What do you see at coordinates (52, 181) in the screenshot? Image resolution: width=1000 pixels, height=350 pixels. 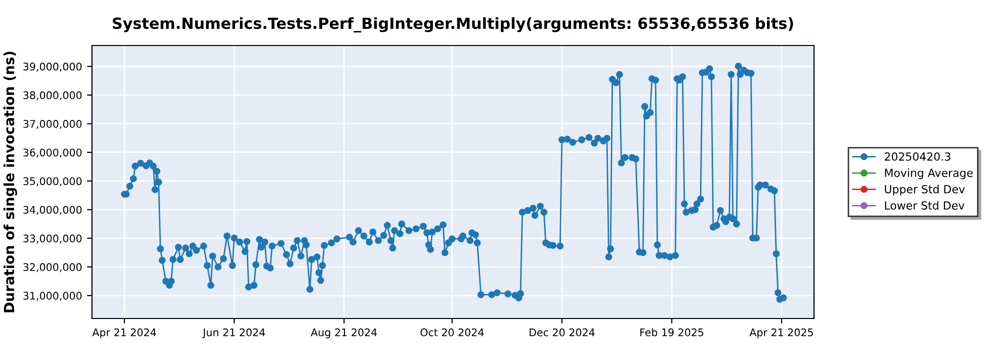 I see `y-tick-label: 35,000,000` at bounding box center [52, 181].